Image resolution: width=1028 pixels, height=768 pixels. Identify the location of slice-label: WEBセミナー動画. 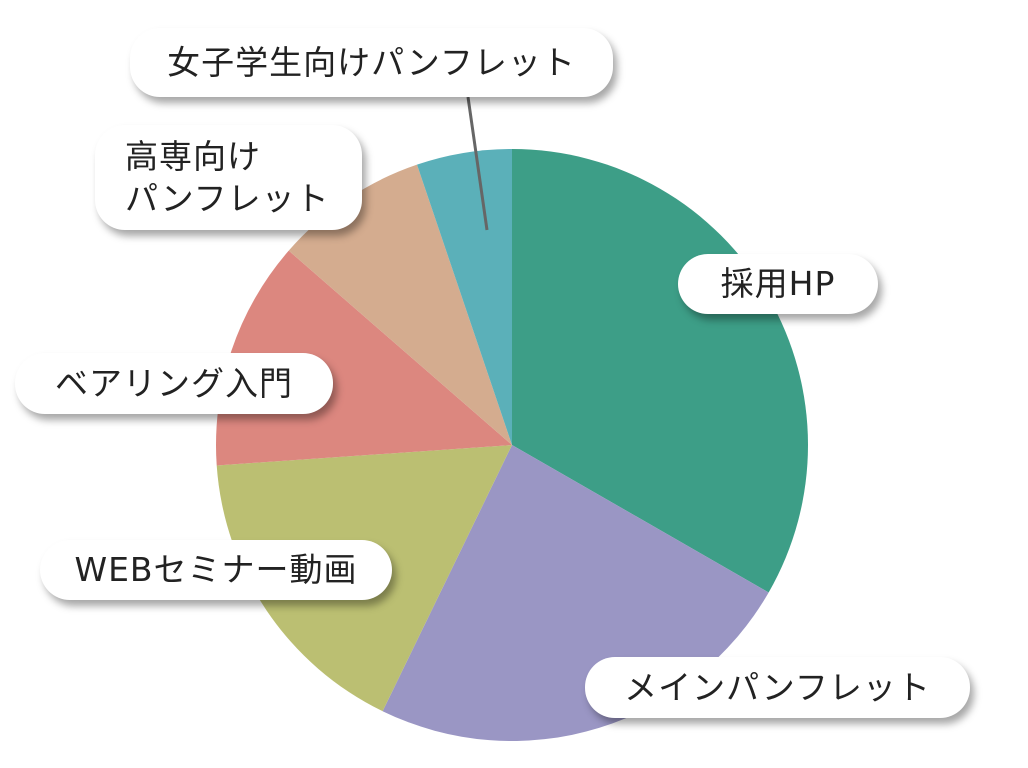
(216, 570).